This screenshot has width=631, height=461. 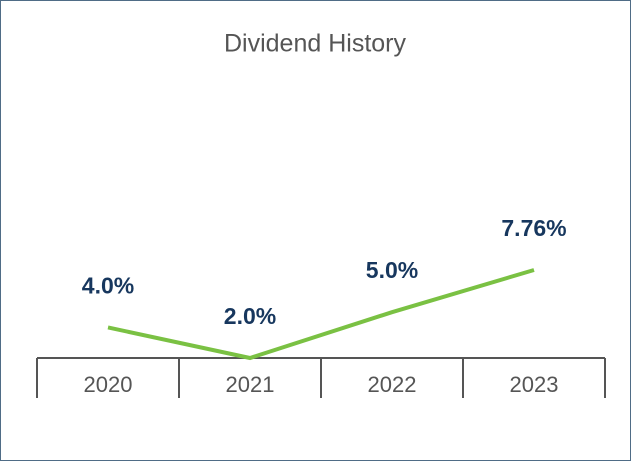 What do you see at coordinates (108, 286) in the screenshot?
I see `data-label: 4.0%` at bounding box center [108, 286].